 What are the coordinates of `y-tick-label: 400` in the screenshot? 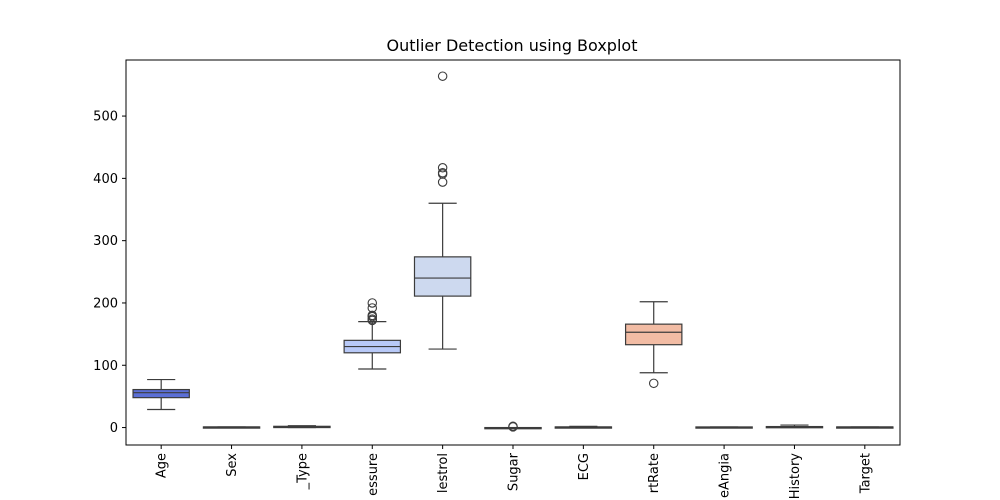 It's located at (105, 179).